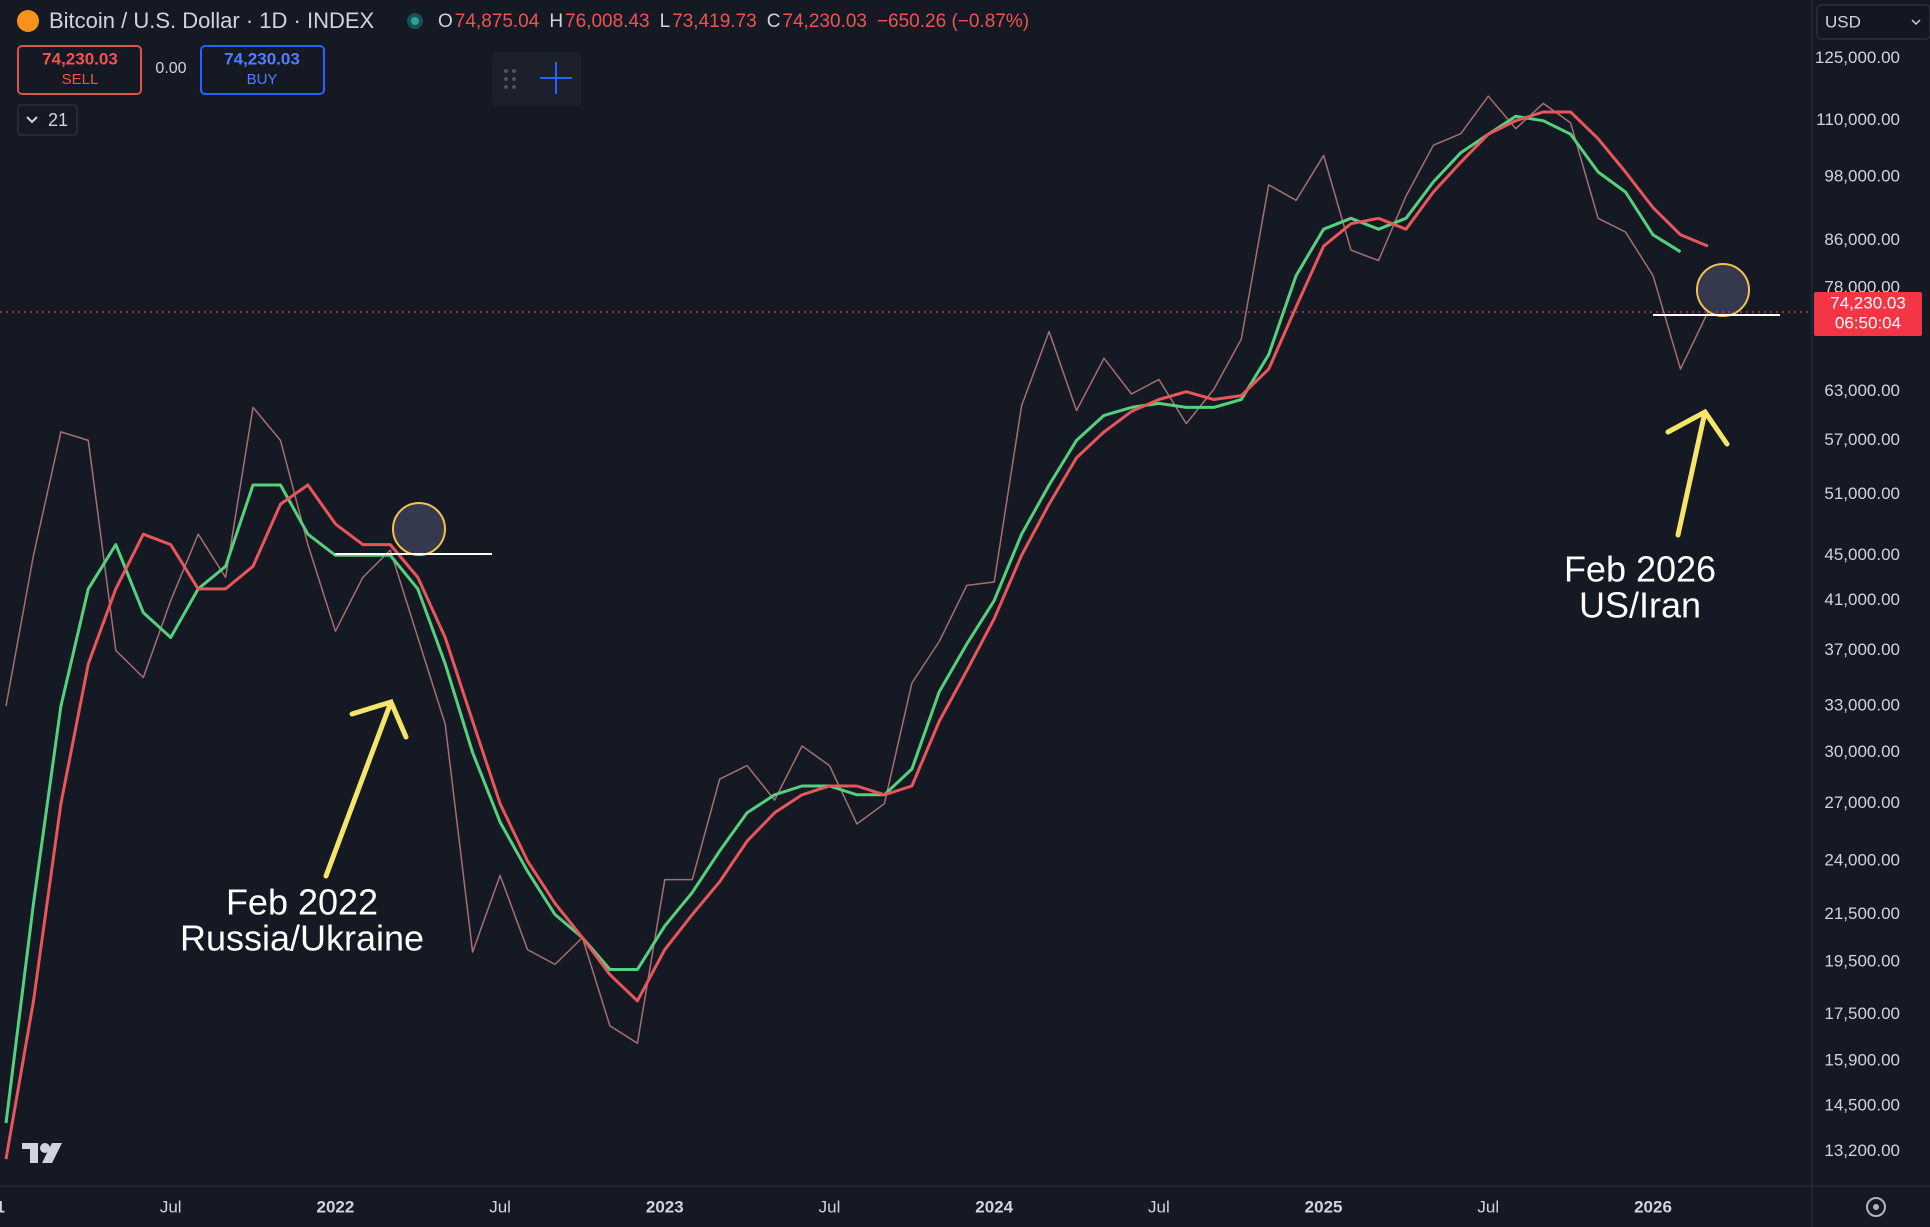 Image resolution: width=1930 pixels, height=1227 pixels. Describe the element at coordinates (665, 21) in the screenshot. I see `ohlc-label: L` at that location.